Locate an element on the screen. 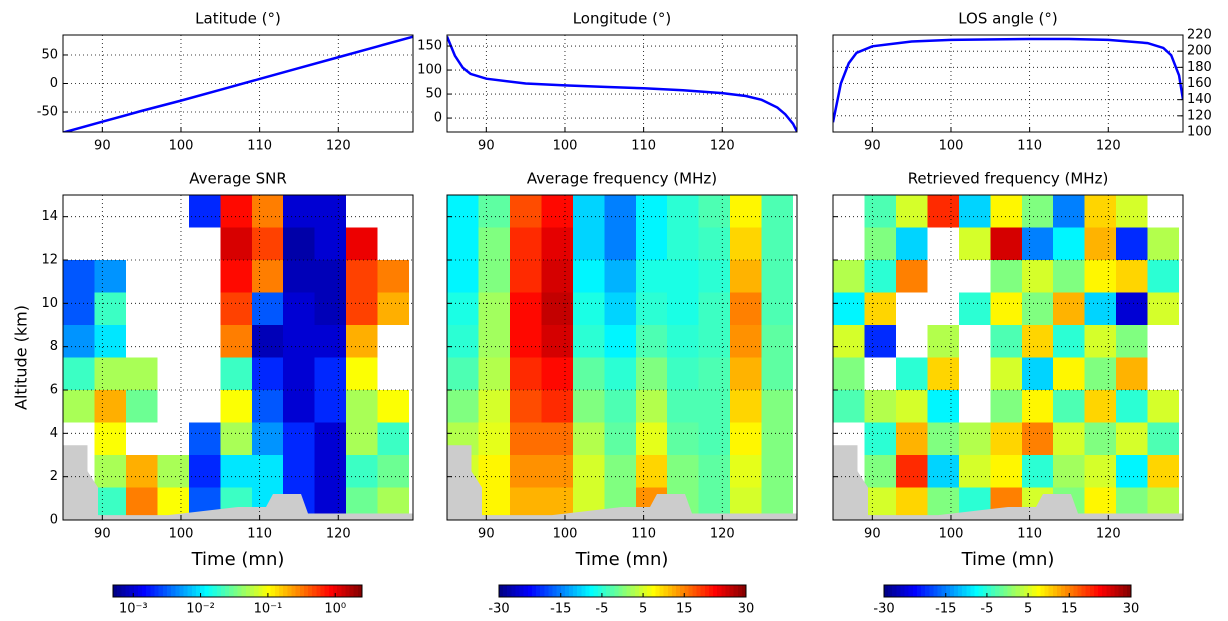 This screenshot has width=1228, height=621. colorbar-tick-label: -5 is located at coordinates (986, 609).